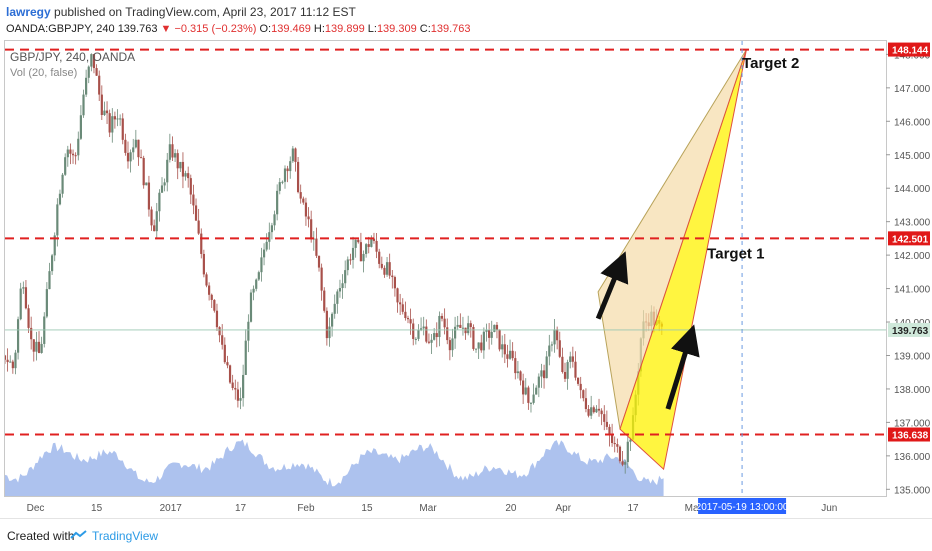  What do you see at coordinates (28, 12) in the screenshot?
I see `username: lawregy` at bounding box center [28, 12].